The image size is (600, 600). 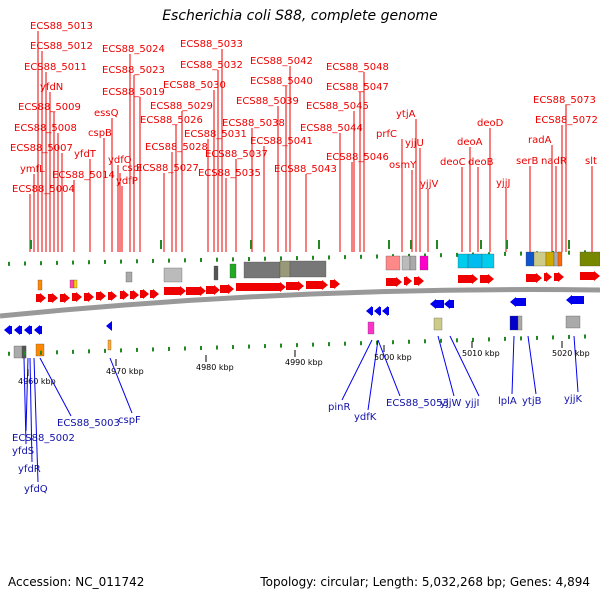 I want to click on gene-label-top: prfC, so click(x=386, y=134).